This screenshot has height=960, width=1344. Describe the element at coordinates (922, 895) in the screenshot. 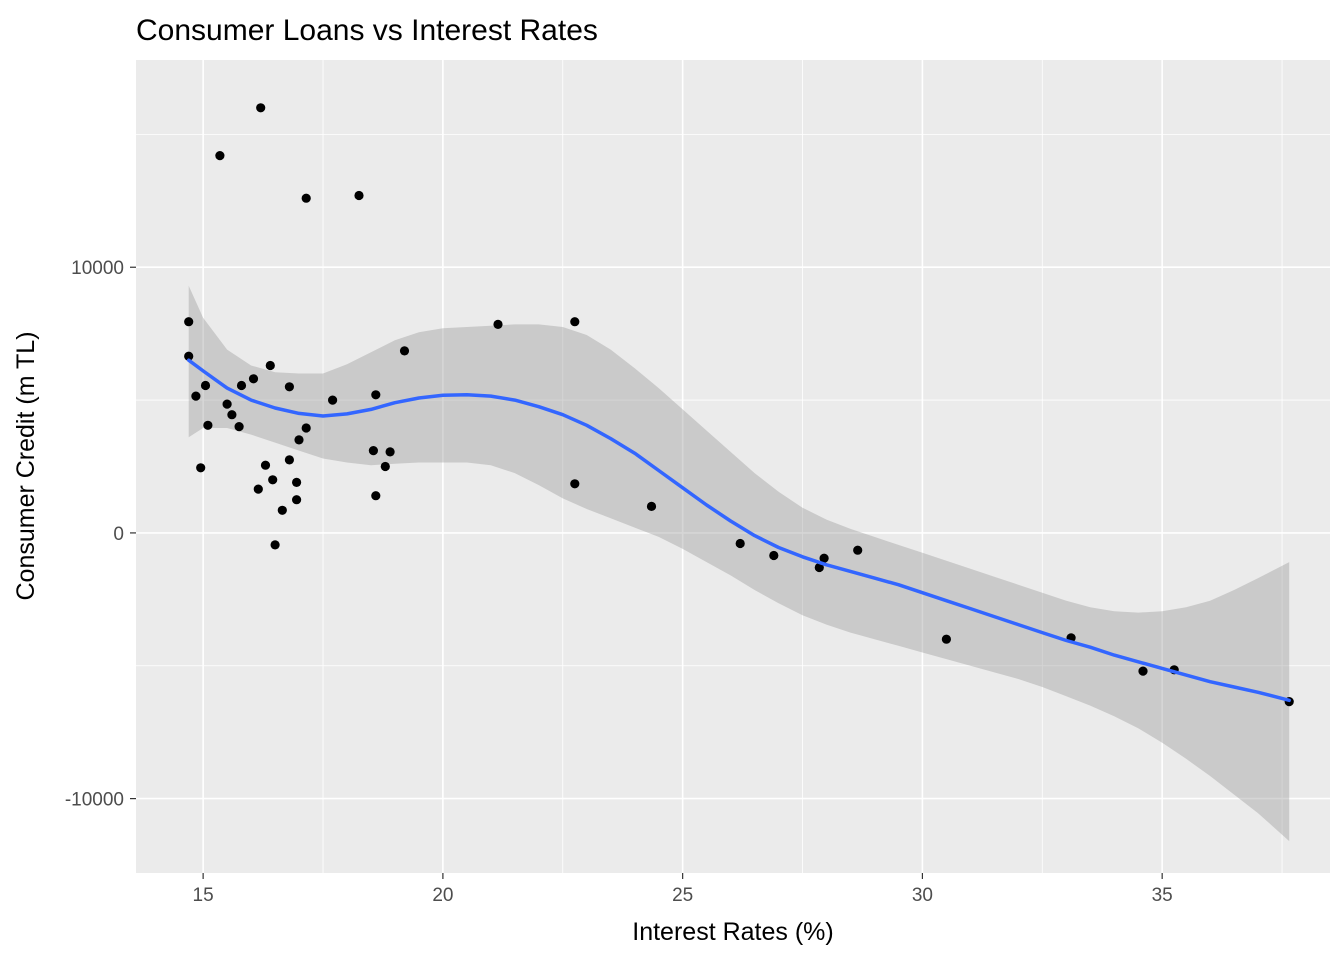

I see `x-tick-label: 30` at that location.